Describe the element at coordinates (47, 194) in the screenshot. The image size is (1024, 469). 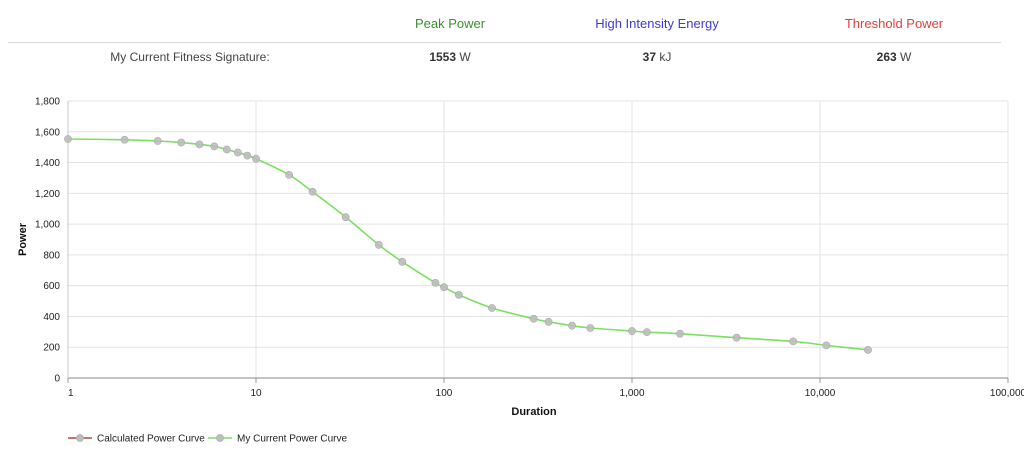
I see `y-tick-label: 1,200` at that location.